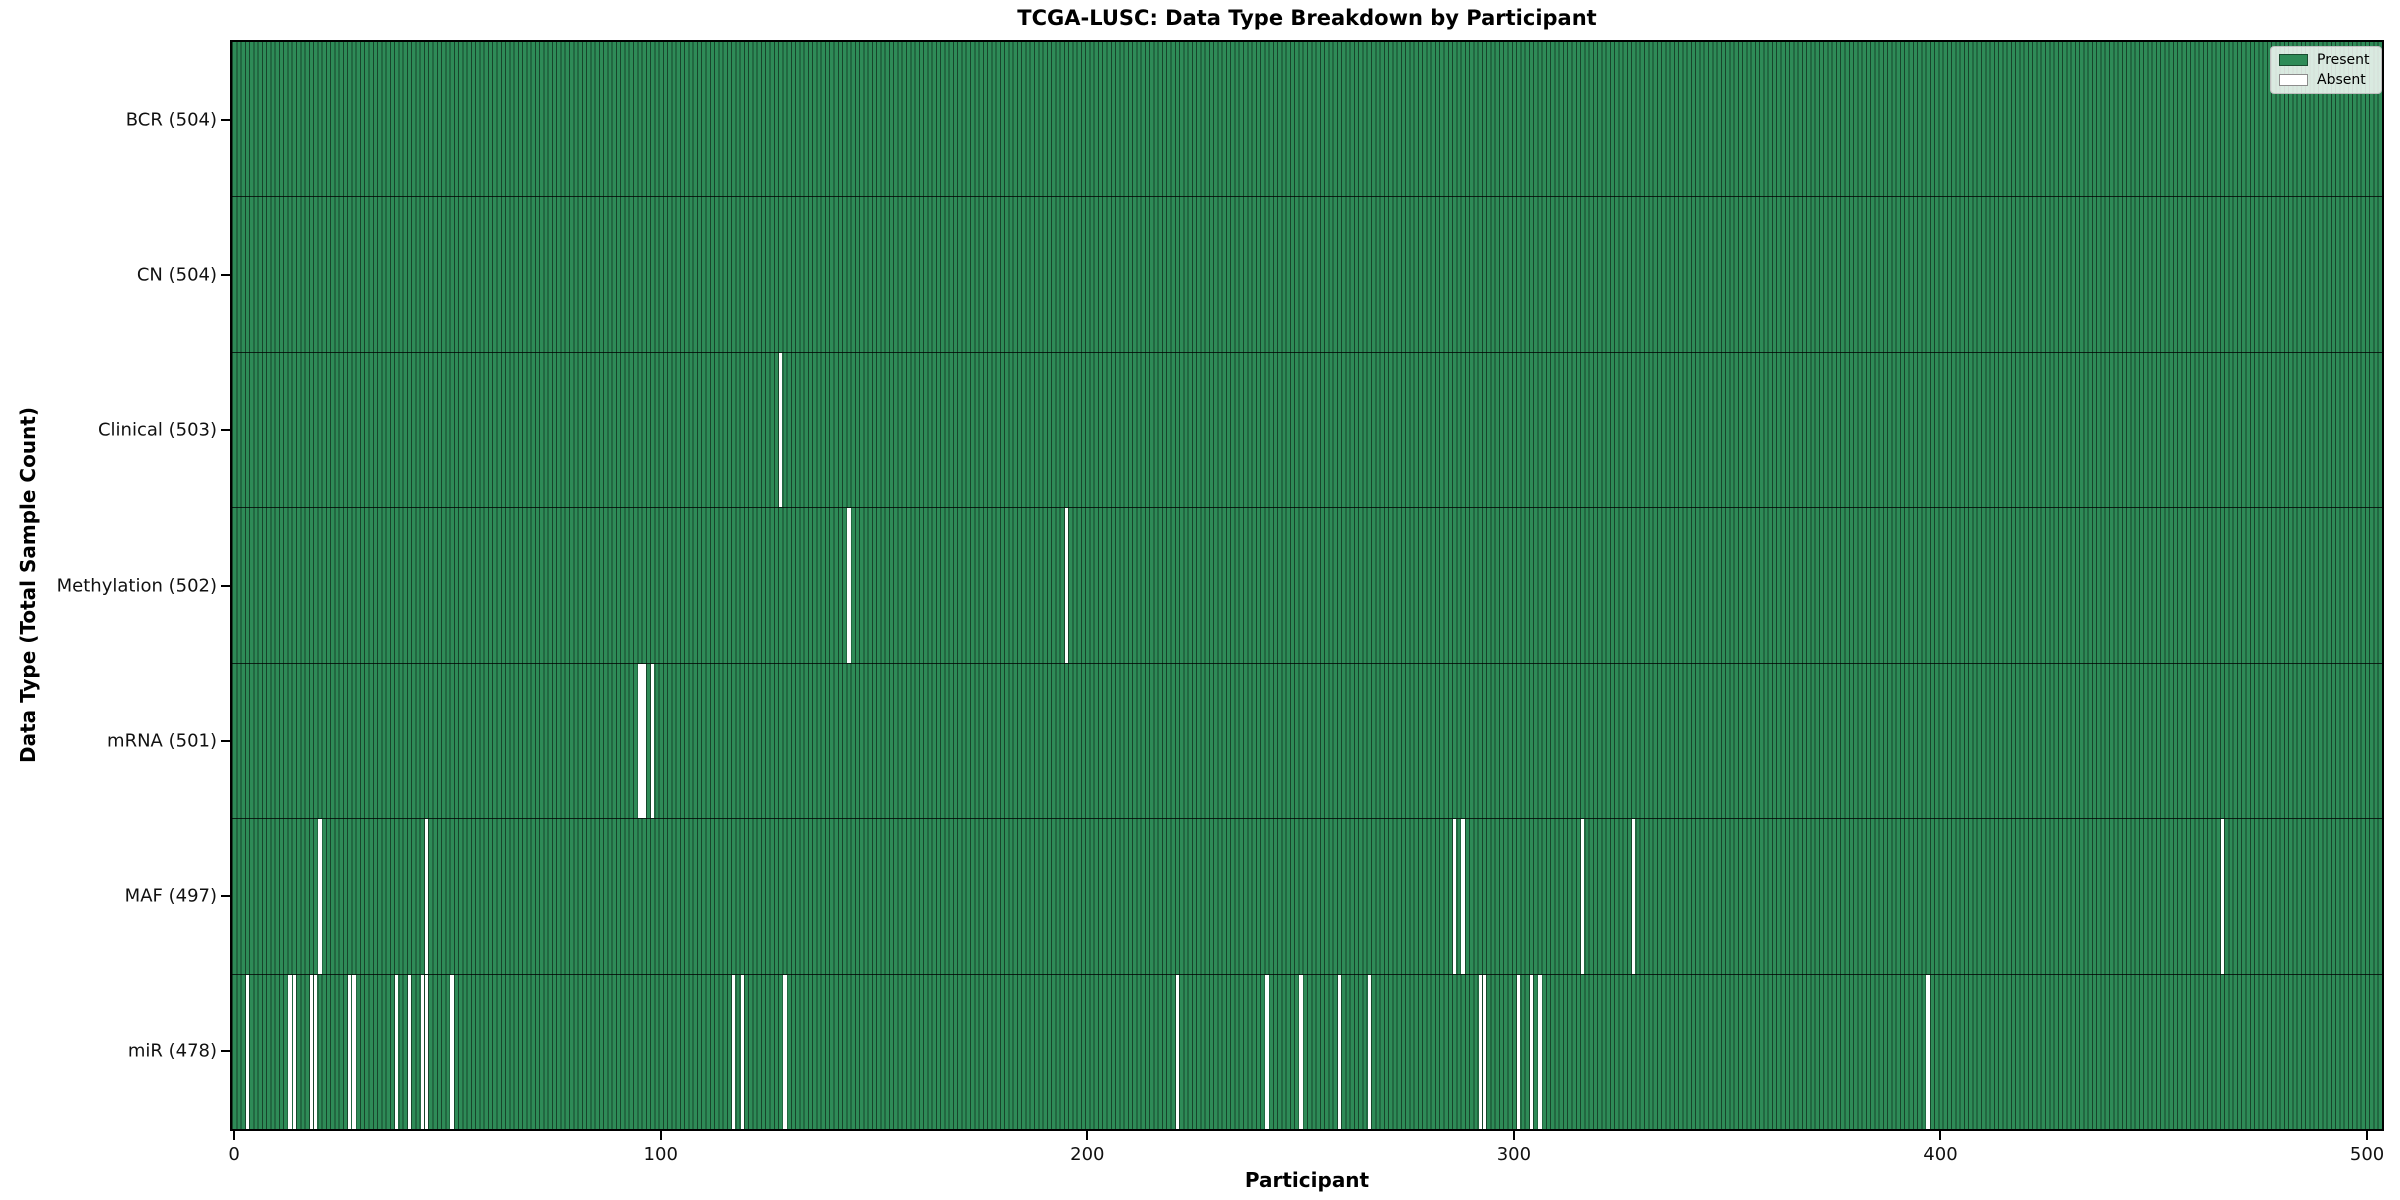 Image resolution: width=2400 pixels, height=1200 pixels. What do you see at coordinates (1307, 119) in the screenshot?
I see `data-row-bcr` at bounding box center [1307, 119].